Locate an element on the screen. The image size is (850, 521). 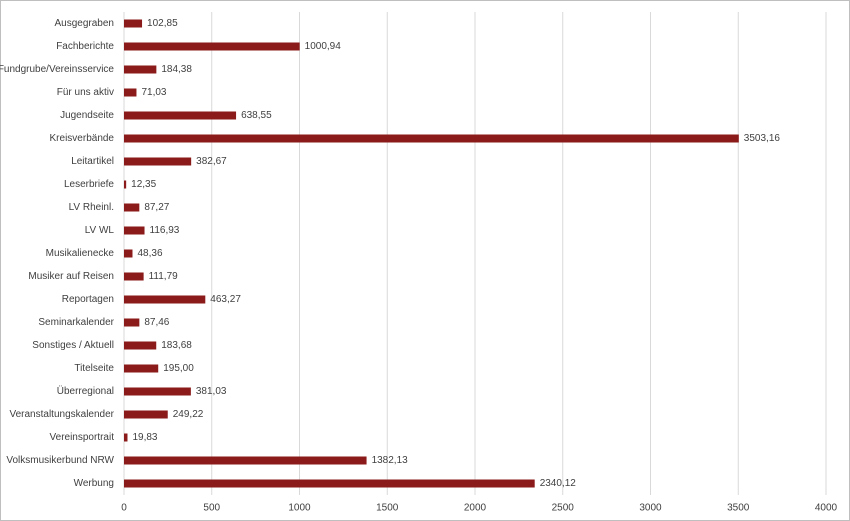
y-tick-label: Musiker auf Reisen is located at coordinates (71, 276).